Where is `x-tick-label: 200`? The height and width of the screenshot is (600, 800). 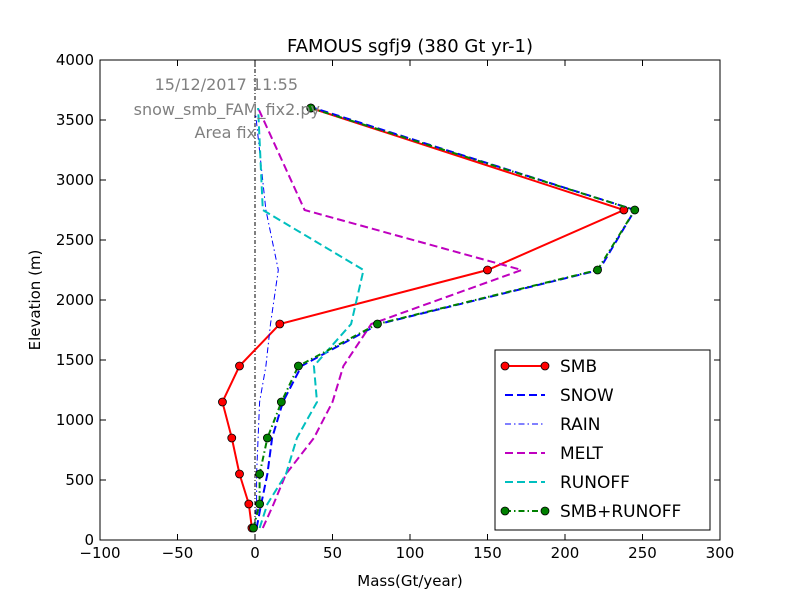
x-tick-label: 200 is located at coordinates (565, 553).